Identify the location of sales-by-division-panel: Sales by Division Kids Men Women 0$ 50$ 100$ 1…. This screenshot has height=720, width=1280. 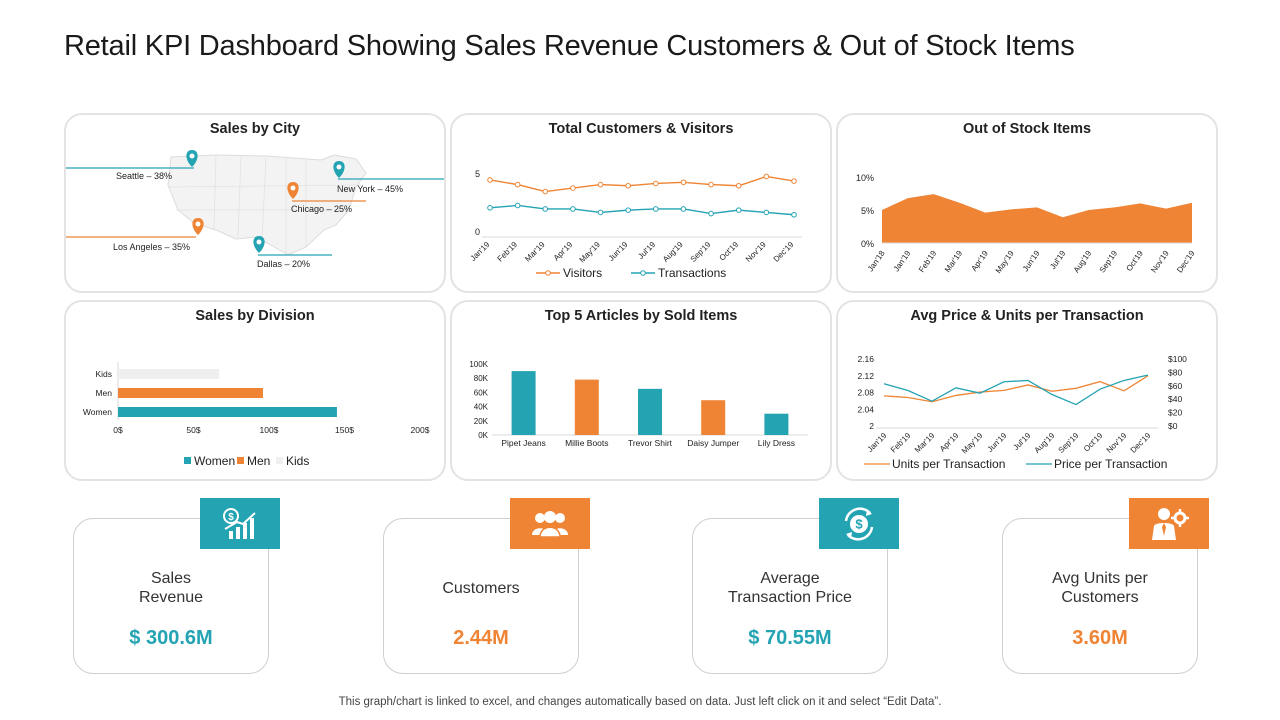
(255, 390).